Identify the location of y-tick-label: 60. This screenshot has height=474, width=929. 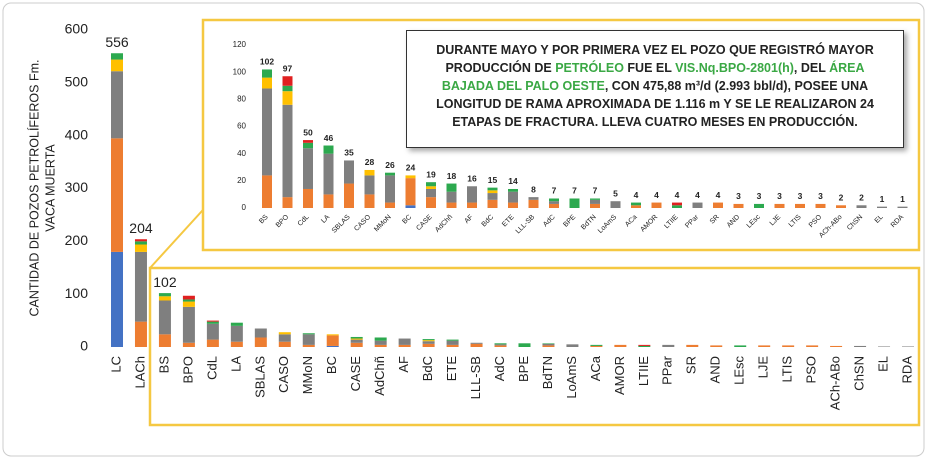
(241, 126).